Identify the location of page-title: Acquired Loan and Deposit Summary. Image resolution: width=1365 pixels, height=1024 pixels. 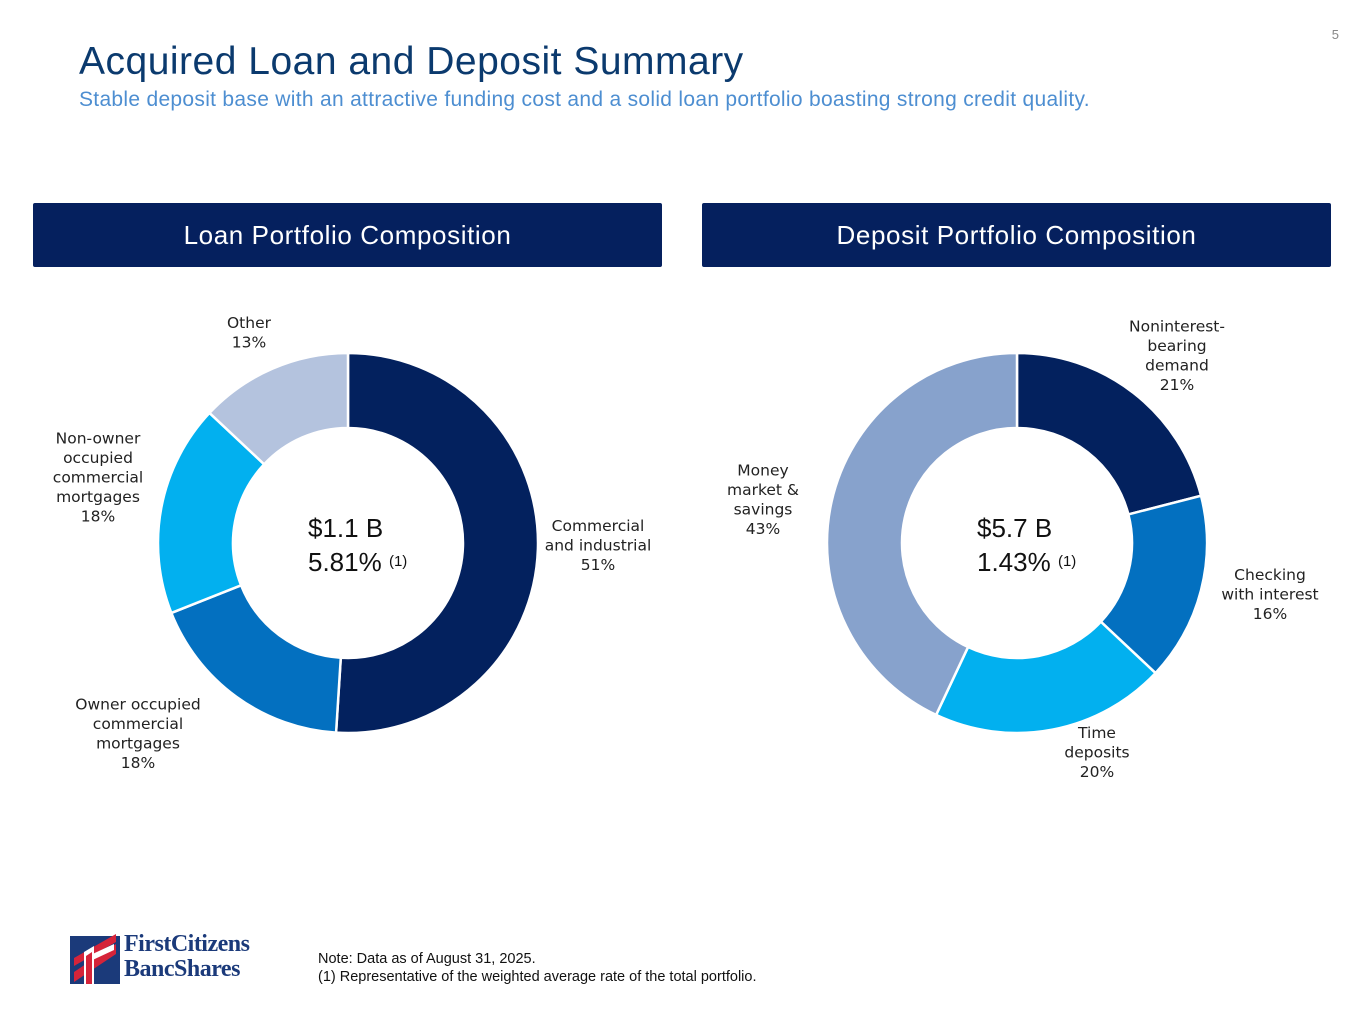
(411, 61).